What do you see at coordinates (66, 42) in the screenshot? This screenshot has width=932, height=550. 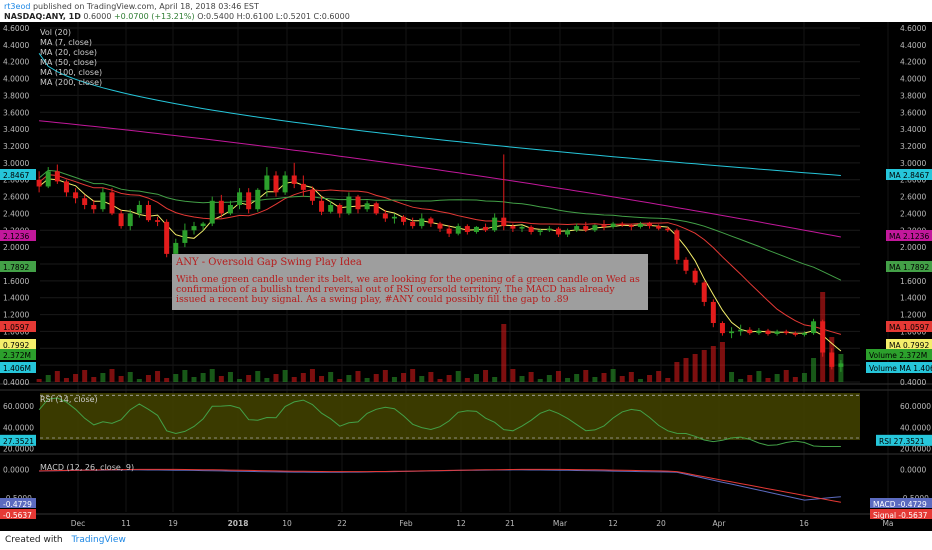 I see `legend-ma7: MA (7, close)` at bounding box center [66, 42].